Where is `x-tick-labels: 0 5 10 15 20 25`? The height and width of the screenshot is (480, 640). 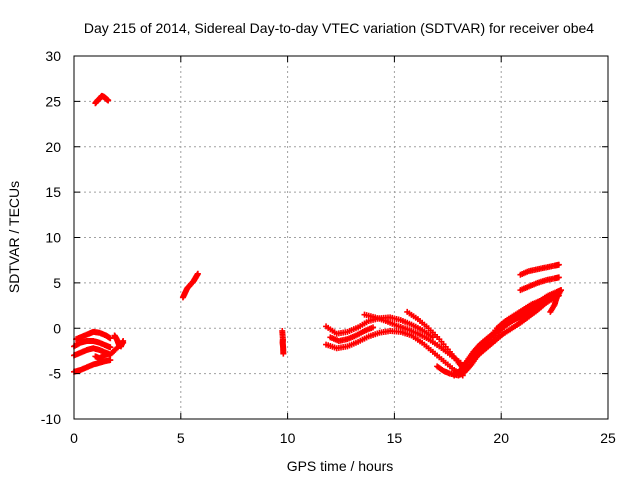 x-tick-labels: 0 5 10 15 20 25 is located at coordinates (343, 438).